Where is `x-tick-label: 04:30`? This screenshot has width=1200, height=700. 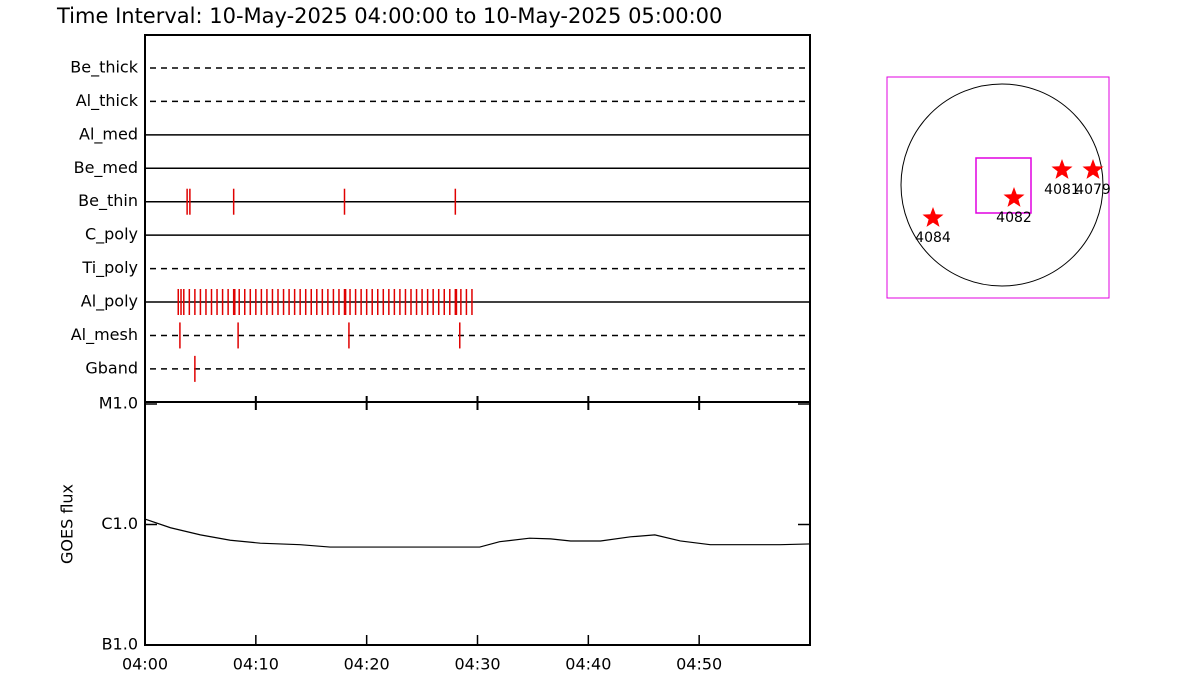
x-tick-label: 04:30 is located at coordinates (477, 664).